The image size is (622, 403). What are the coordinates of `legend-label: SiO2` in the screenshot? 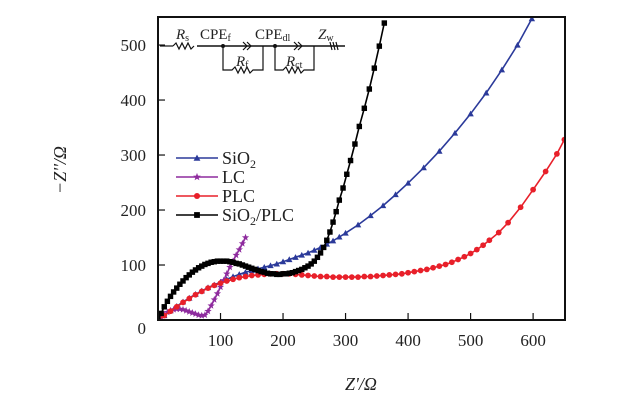 It's located at (239, 159).